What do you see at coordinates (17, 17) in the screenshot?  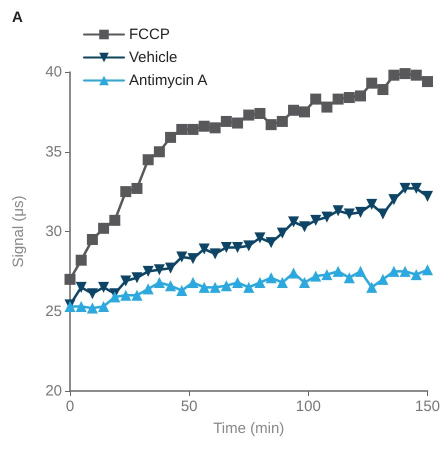 I see `text: A` at bounding box center [17, 17].